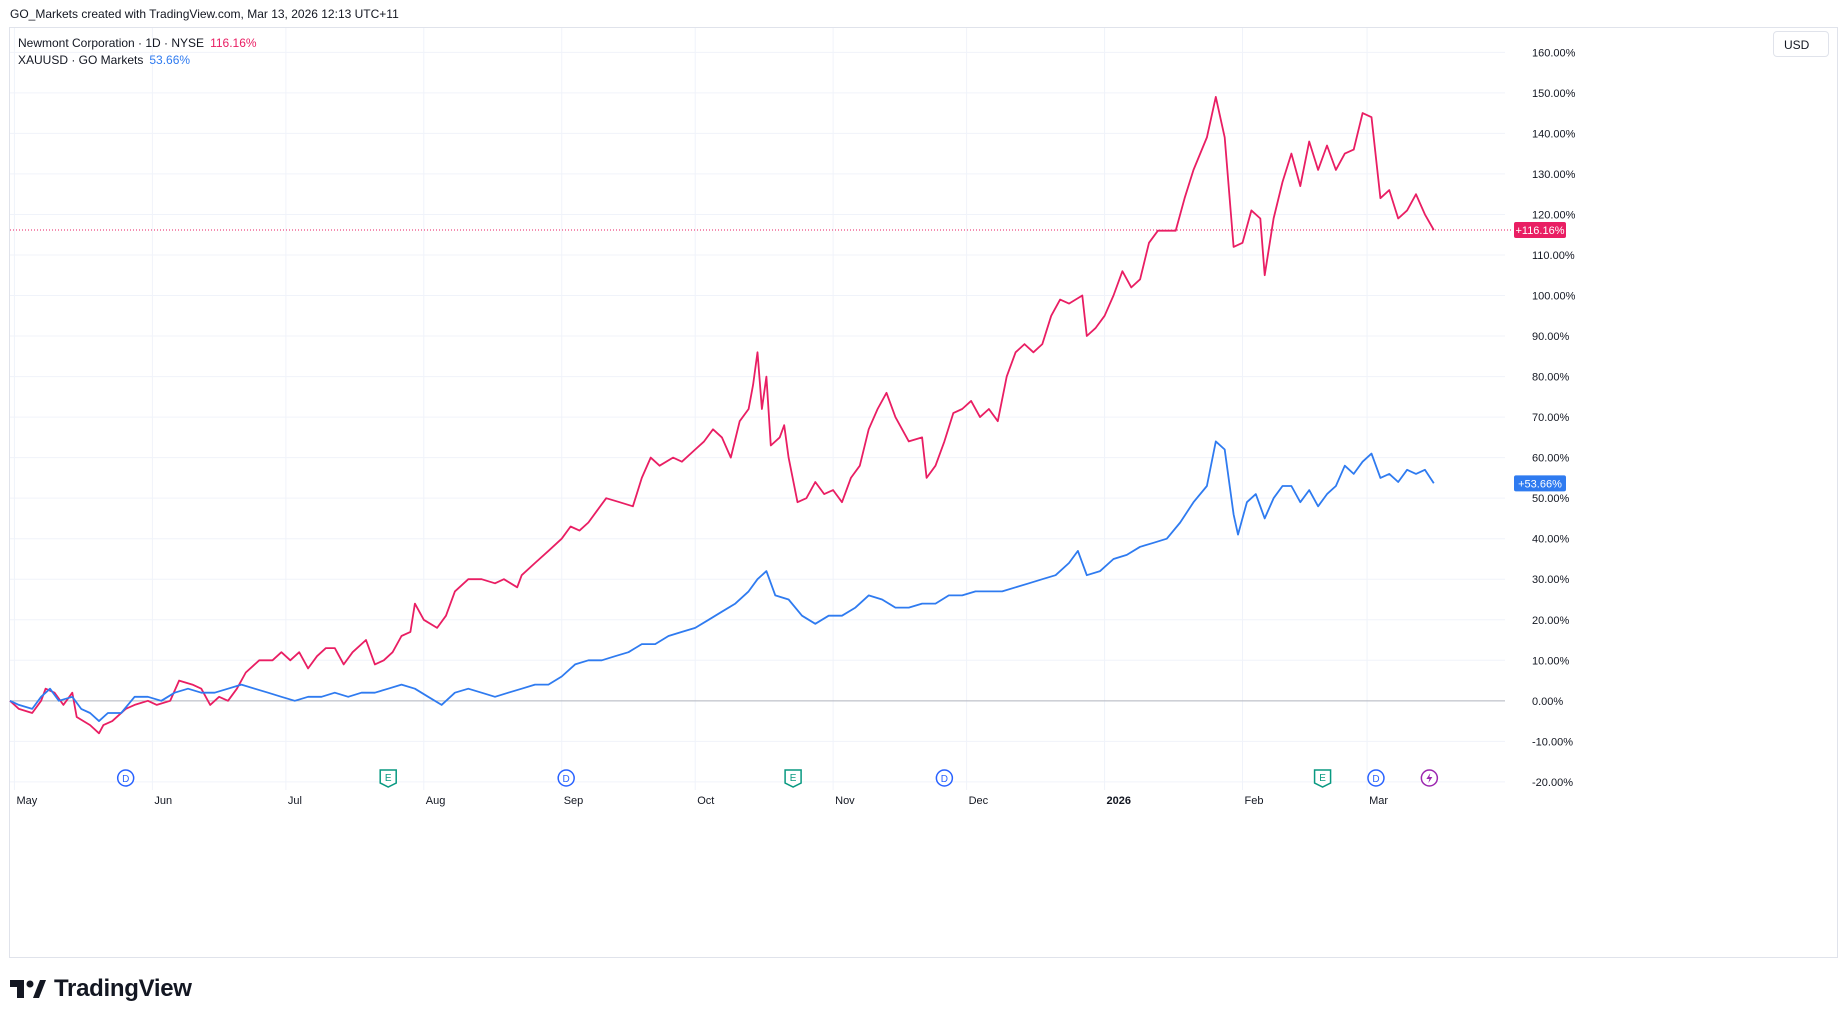 The height and width of the screenshot is (1018, 1847). I want to click on x-tick-label: Aug, so click(436, 801).